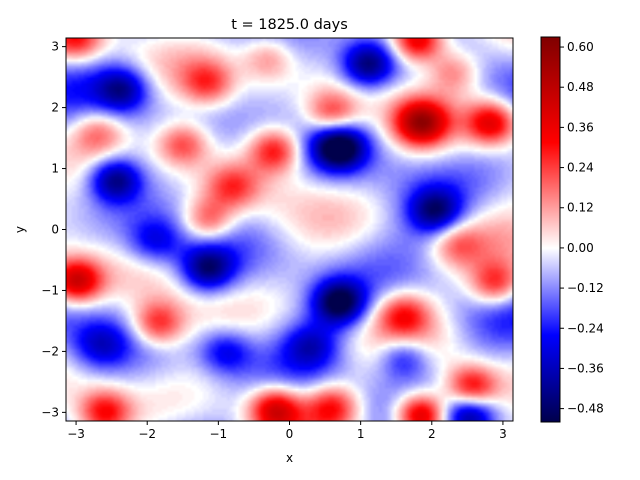  What do you see at coordinates (585, 288) in the screenshot?
I see `colorbar-tick-label: −0.12` at bounding box center [585, 288].